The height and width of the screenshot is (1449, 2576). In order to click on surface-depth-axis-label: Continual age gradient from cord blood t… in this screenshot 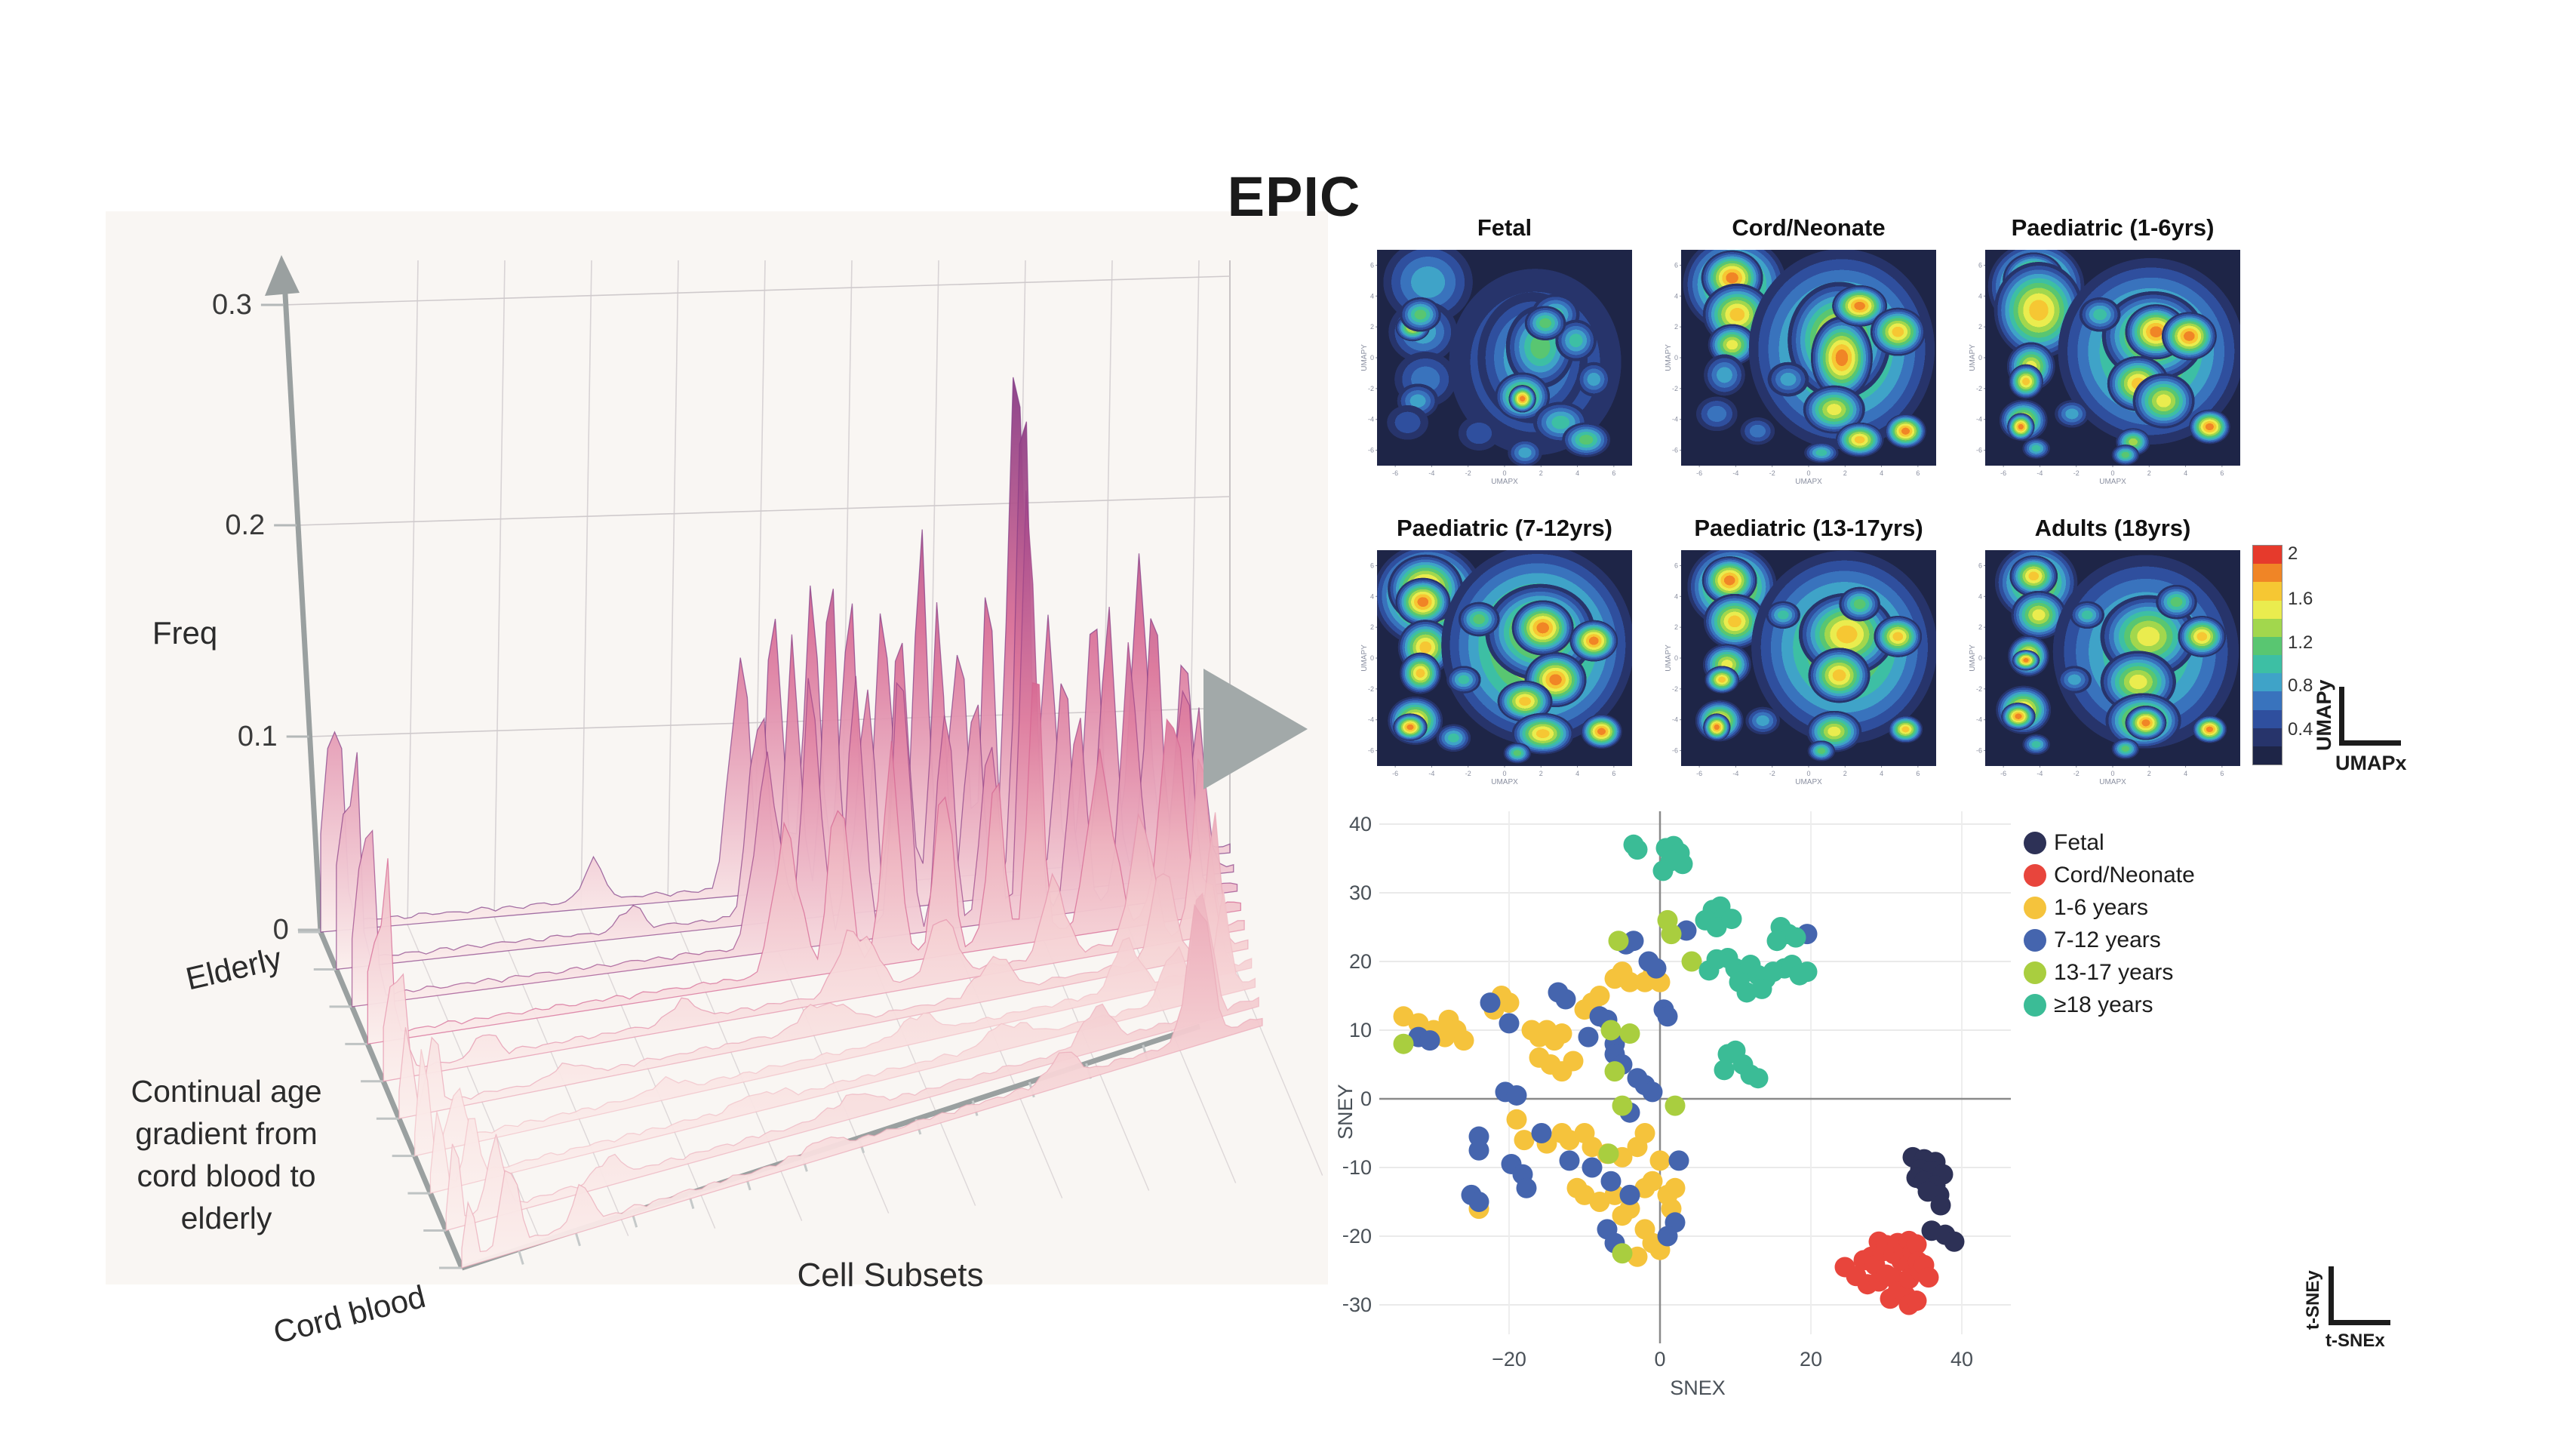, I will do `click(226, 1154)`.